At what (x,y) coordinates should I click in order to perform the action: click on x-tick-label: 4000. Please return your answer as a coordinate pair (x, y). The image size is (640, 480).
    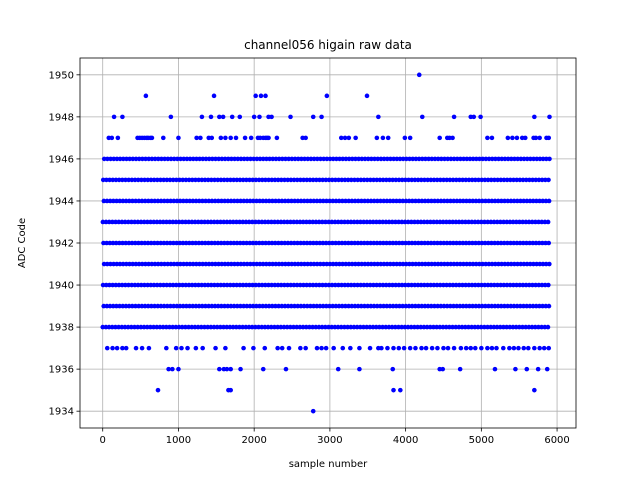
    Looking at the image, I should click on (405, 440).